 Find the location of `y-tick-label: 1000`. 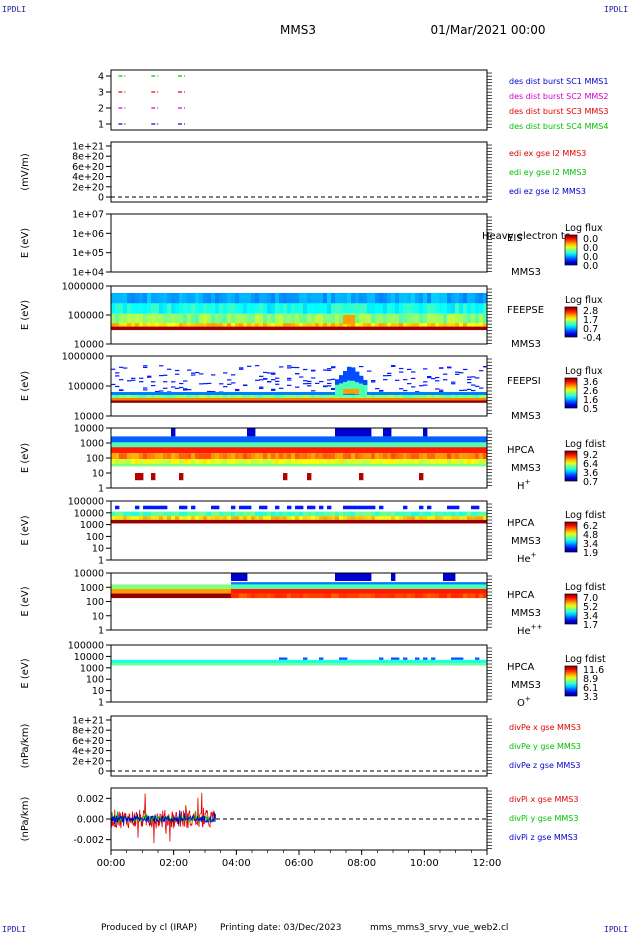

y-tick-label: 1000 is located at coordinates (92, 444).